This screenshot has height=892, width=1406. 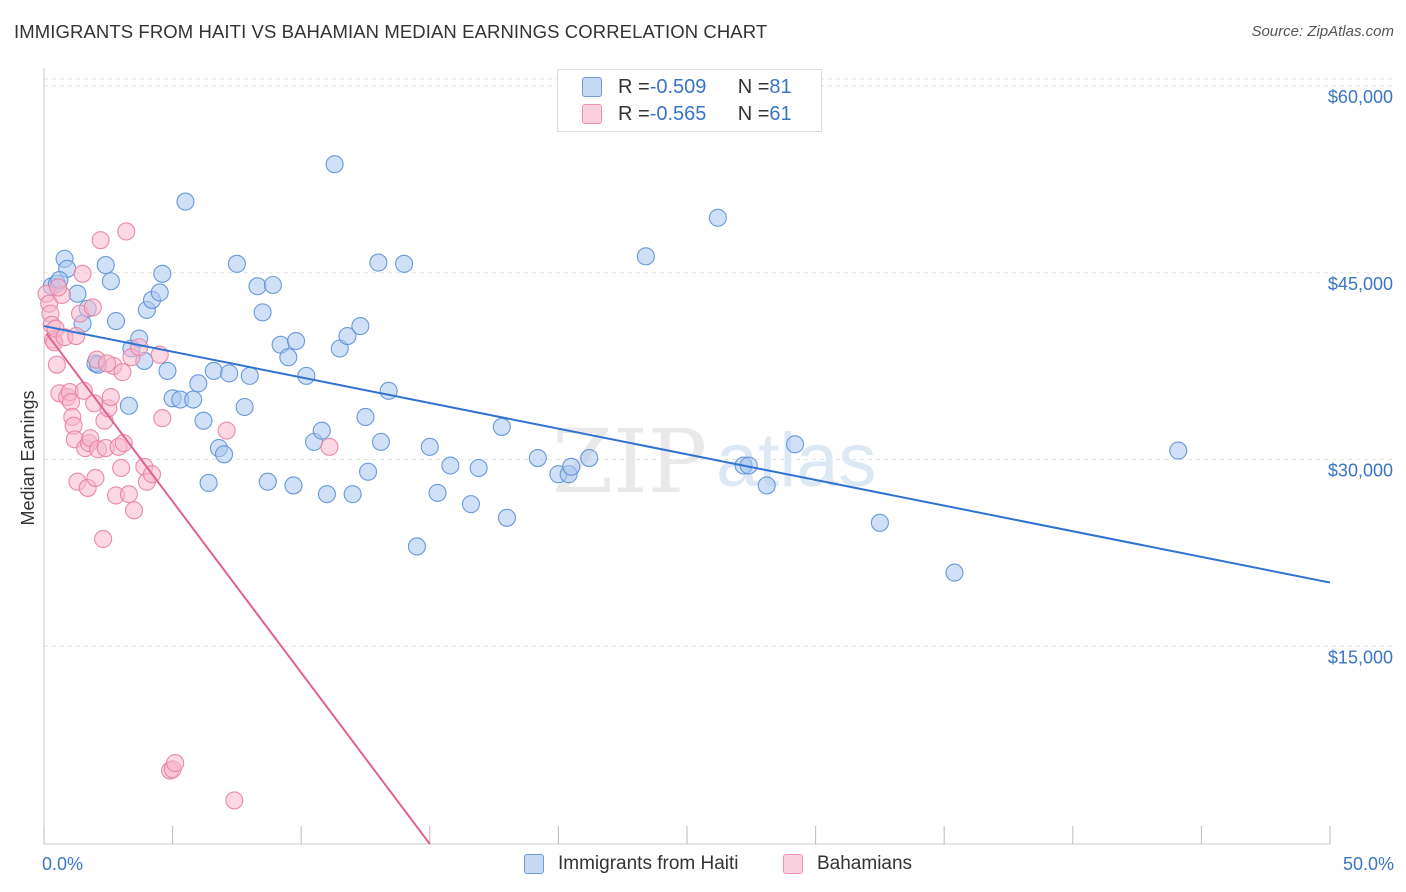 I want to click on source-label: Source: ZipAtlas.com, so click(x=1322, y=31).